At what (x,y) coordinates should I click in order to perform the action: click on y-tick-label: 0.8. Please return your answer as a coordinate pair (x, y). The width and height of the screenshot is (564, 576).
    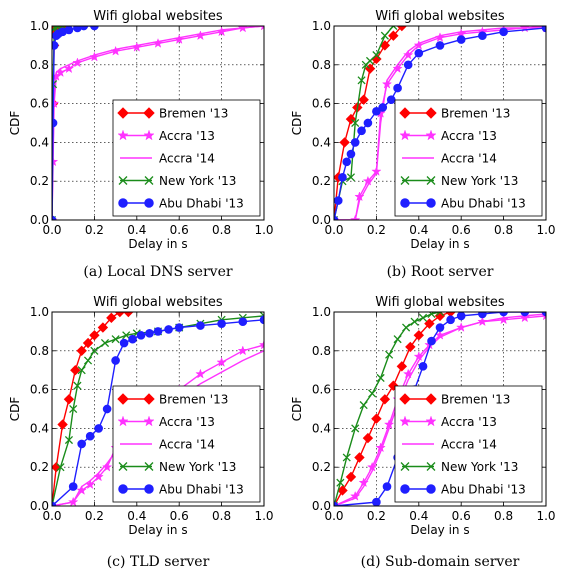
    Looking at the image, I should click on (321, 351).